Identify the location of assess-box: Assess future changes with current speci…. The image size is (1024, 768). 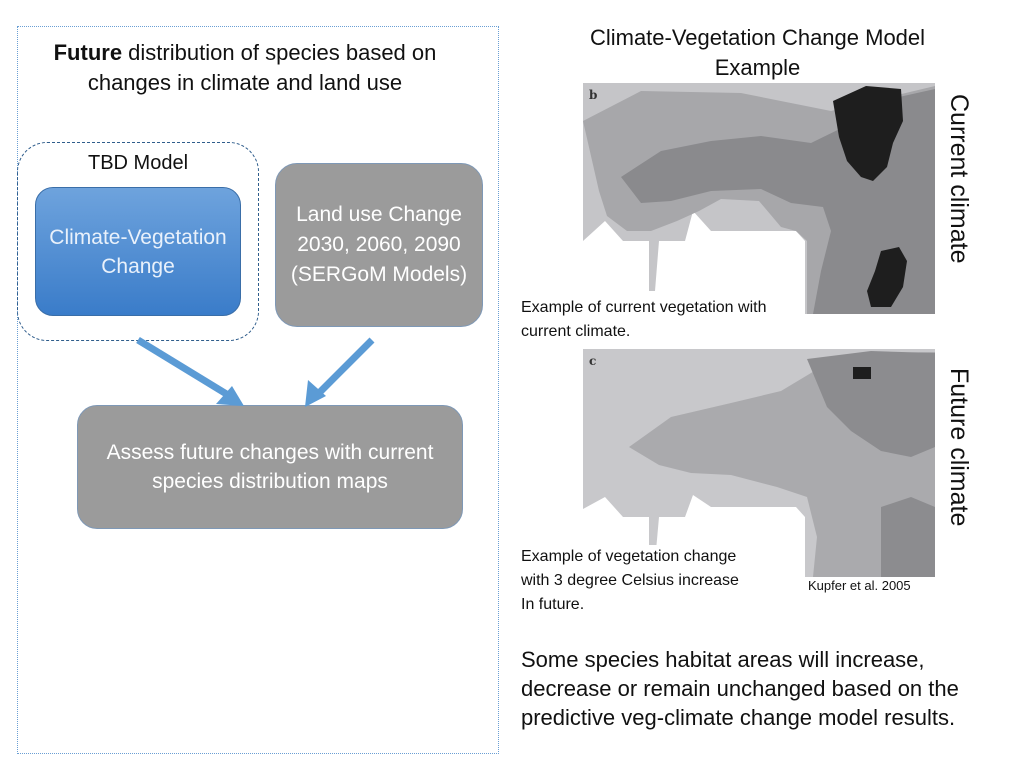
(270, 467).